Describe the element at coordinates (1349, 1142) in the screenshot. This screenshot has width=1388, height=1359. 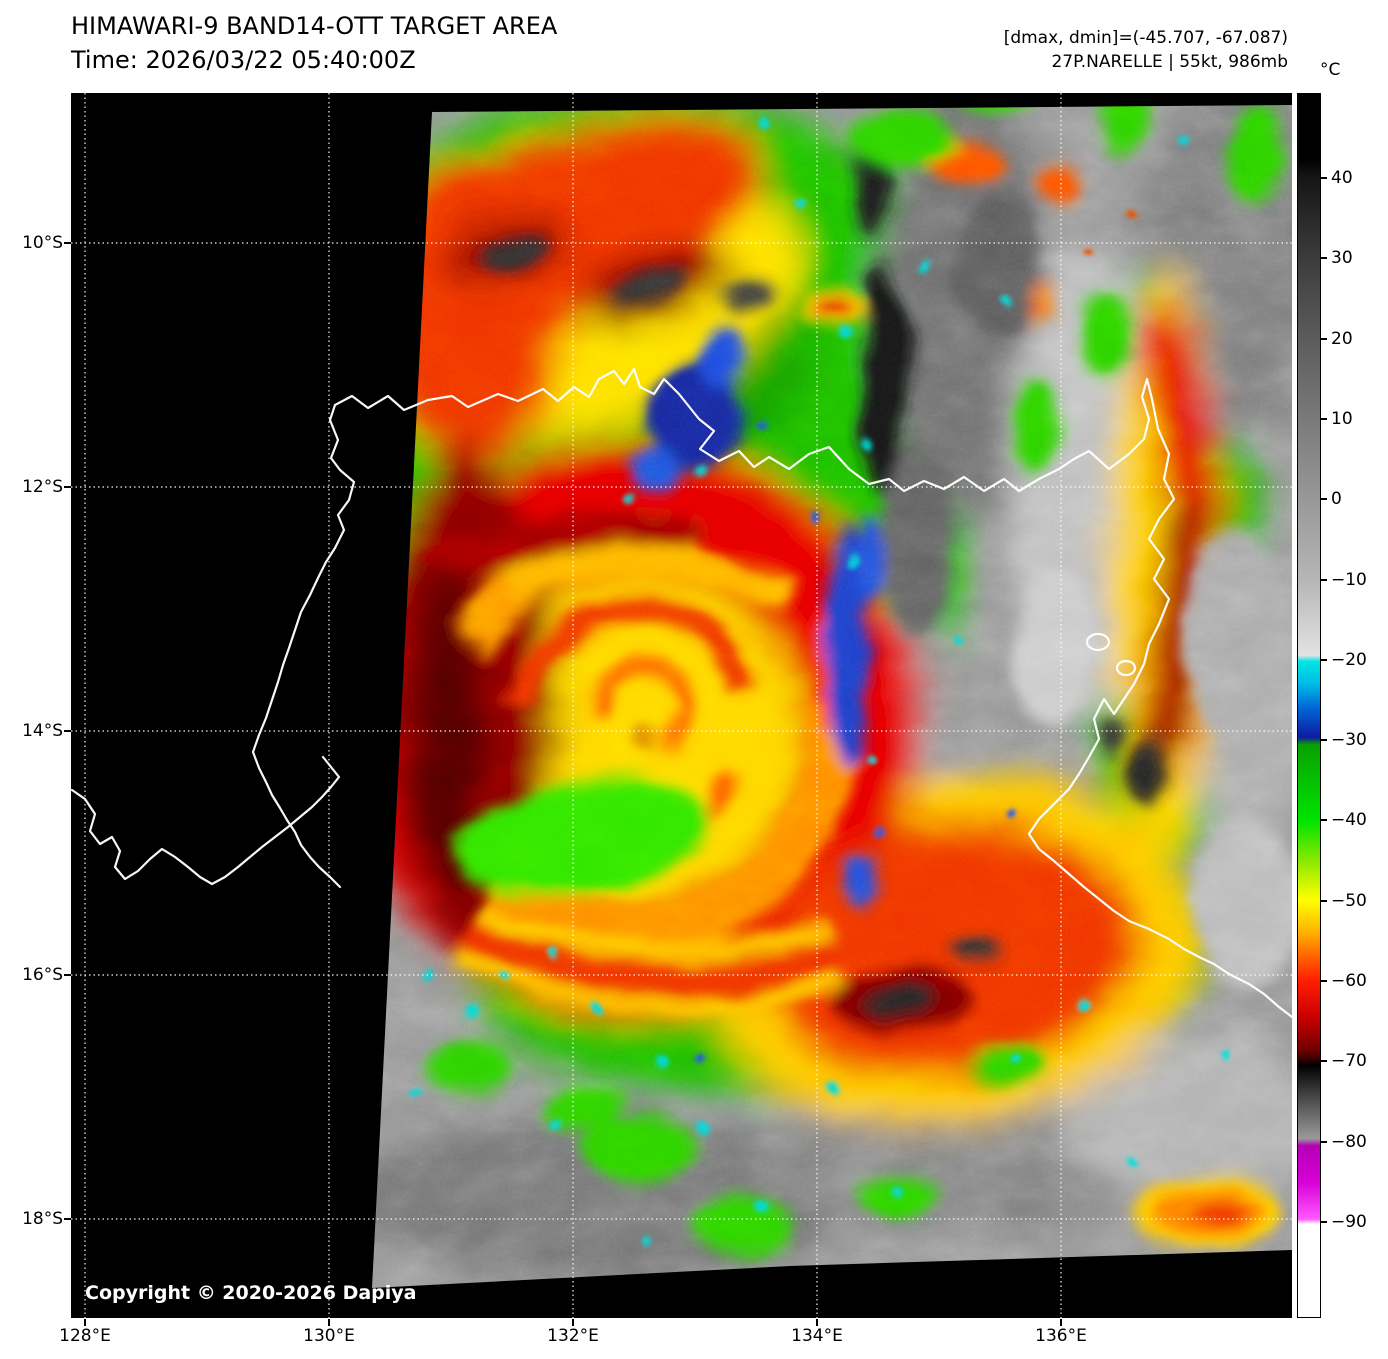
I see `colorbar-tick-label: −80` at that location.